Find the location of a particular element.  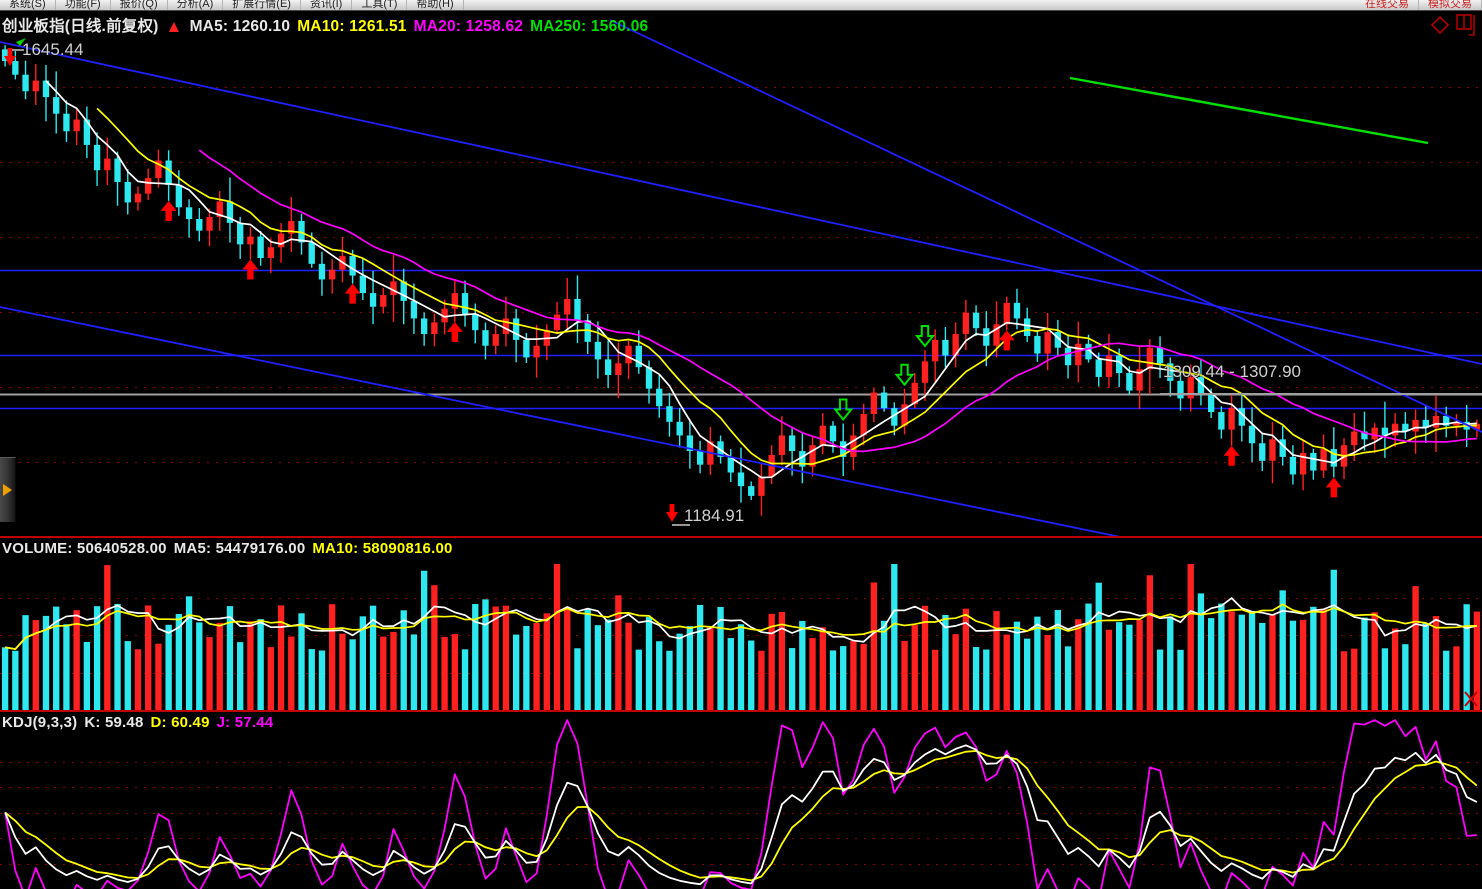

split-pane-icon is located at coordinates (1467, 25).